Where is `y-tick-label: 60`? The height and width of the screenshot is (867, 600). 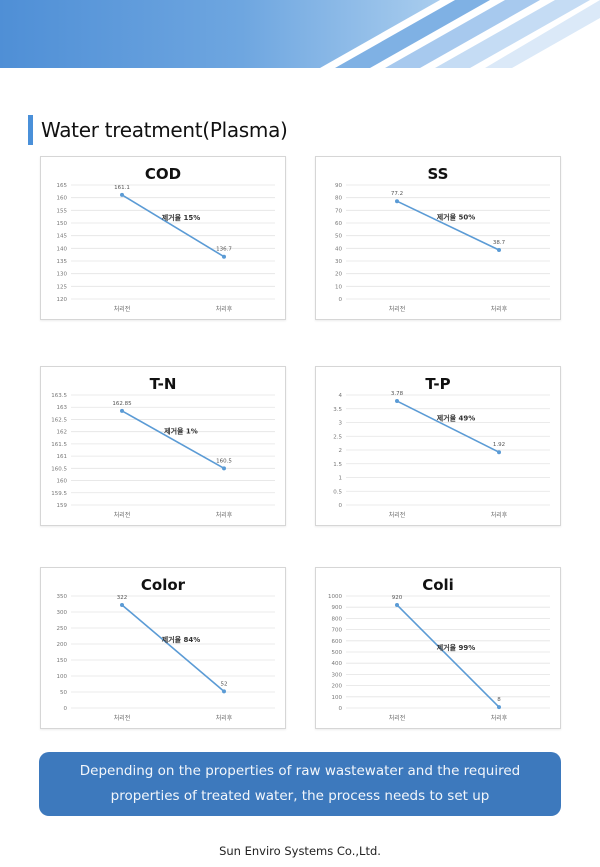
y-tick-label: 60 is located at coordinates (338, 224).